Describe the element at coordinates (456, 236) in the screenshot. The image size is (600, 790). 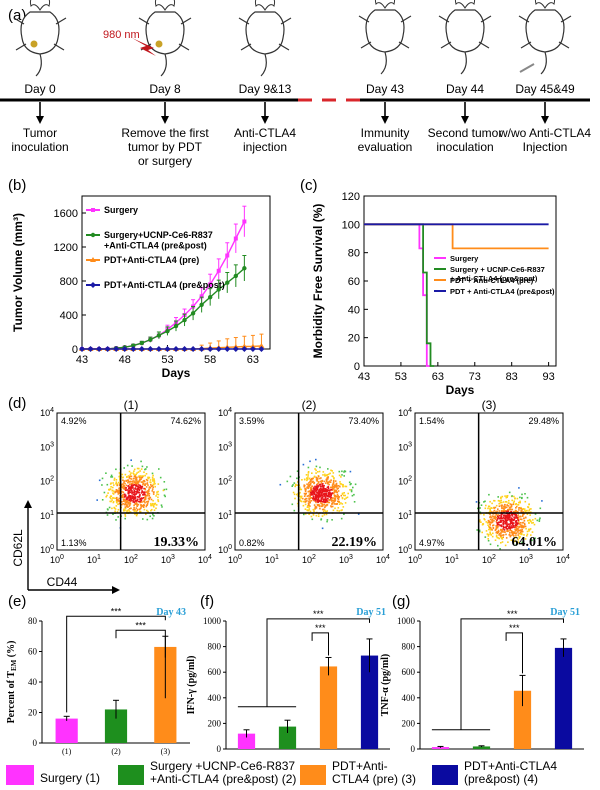
I see `series-line` at that location.